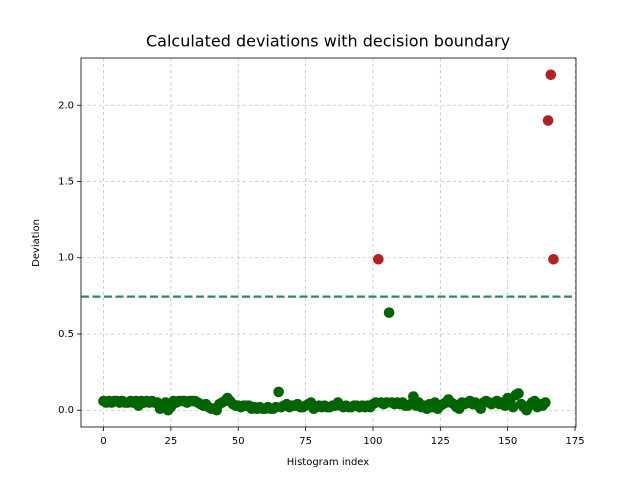 This screenshot has height=480, width=640. I want to click on x-tick-label: 125, so click(440, 441).